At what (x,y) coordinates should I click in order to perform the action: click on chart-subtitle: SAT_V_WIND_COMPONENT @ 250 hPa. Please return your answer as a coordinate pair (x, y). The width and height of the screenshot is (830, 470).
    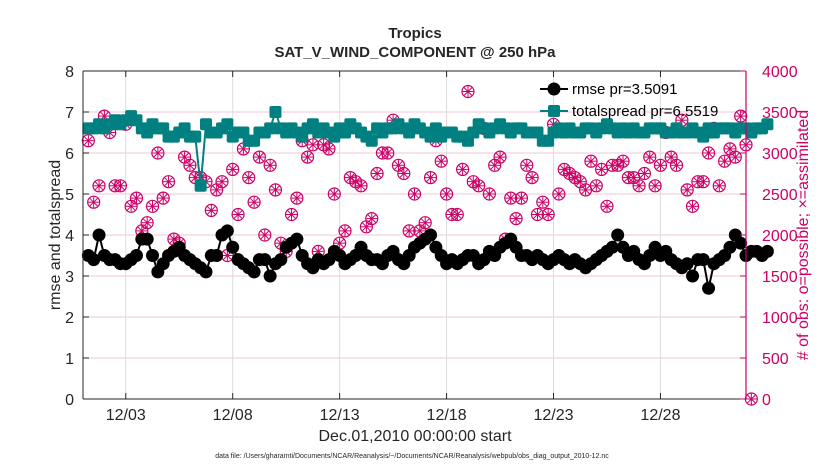
    Looking at the image, I should click on (415, 52).